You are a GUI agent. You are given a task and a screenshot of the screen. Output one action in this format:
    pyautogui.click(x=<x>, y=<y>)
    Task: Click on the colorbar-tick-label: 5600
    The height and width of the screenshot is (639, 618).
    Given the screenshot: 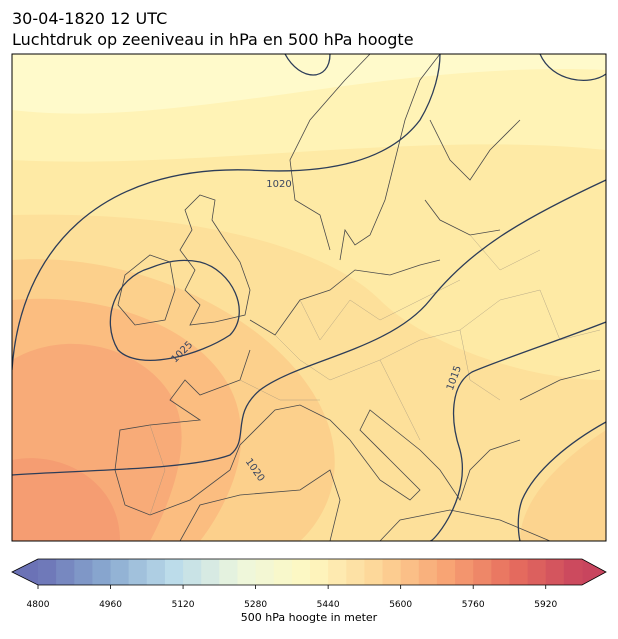 What is the action you would take?
    pyautogui.click(x=400, y=605)
    